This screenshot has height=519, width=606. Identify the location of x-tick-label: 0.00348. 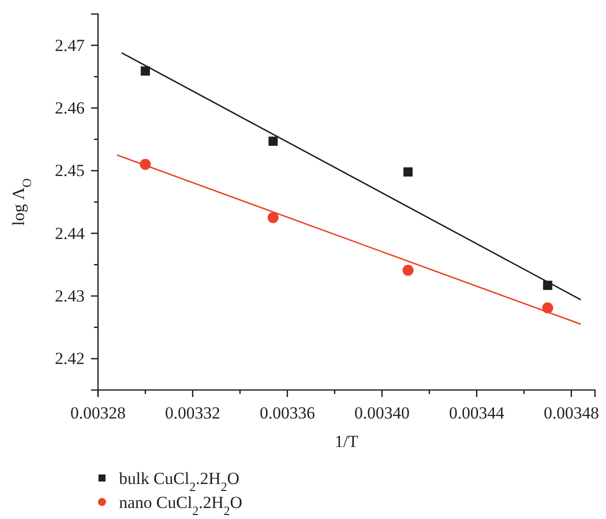
(571, 413).